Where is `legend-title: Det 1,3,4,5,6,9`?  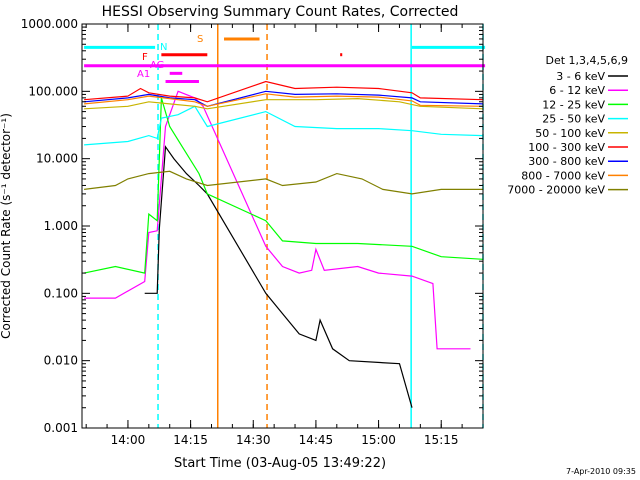
legend-title: Det 1,3,4,5,6,9 is located at coordinates (586, 60).